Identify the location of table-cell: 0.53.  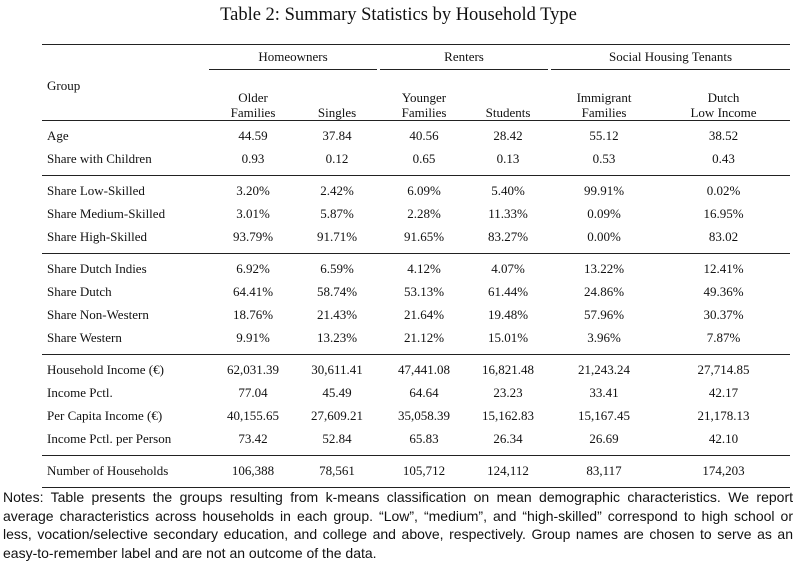
(604, 158).